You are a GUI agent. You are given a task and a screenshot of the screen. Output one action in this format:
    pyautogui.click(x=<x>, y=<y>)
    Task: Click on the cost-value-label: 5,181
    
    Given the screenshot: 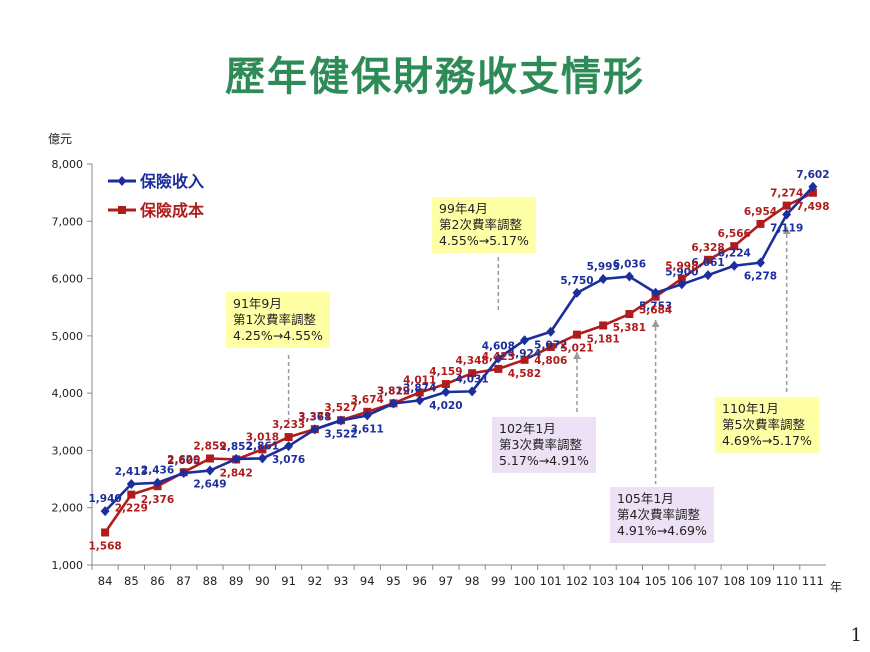 What is the action you would take?
    pyautogui.click(x=603, y=339)
    